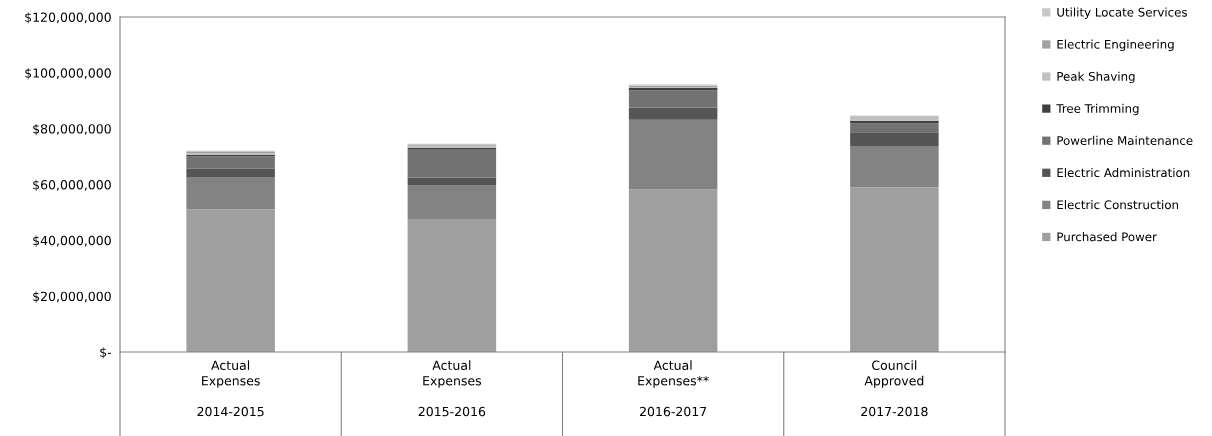 The width and height of the screenshot is (1212, 436). Describe the element at coordinates (673, 388) in the screenshot. I see `category-label: Actual Expenses** 2016-2017` at that location.